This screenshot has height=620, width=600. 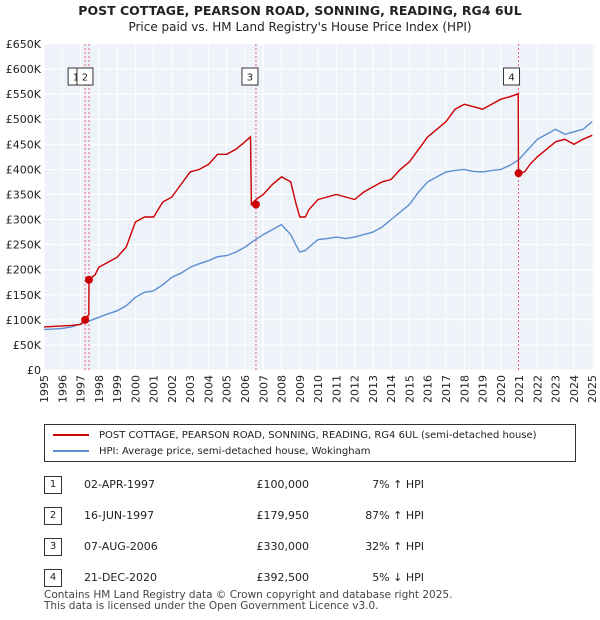 What do you see at coordinates (483, 389) in the screenshot?
I see `x-tick-label: 2019` at bounding box center [483, 389].